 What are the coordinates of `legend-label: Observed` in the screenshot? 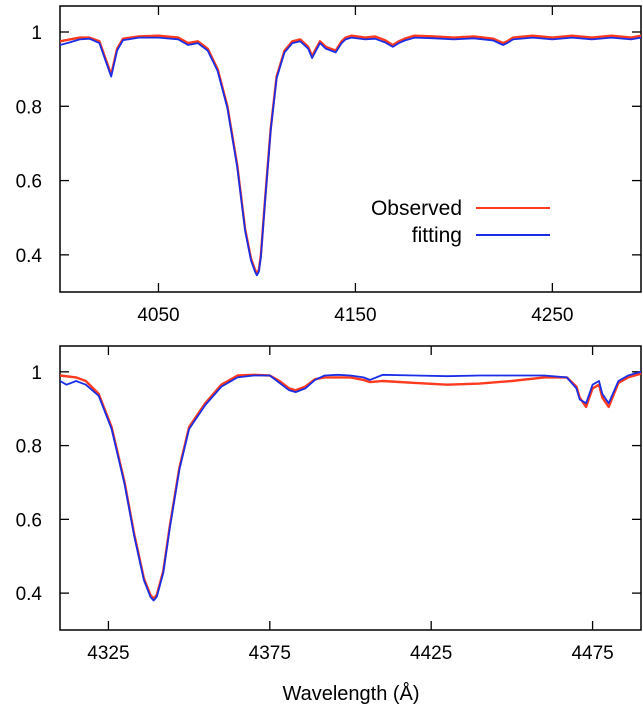 It's located at (416, 208).